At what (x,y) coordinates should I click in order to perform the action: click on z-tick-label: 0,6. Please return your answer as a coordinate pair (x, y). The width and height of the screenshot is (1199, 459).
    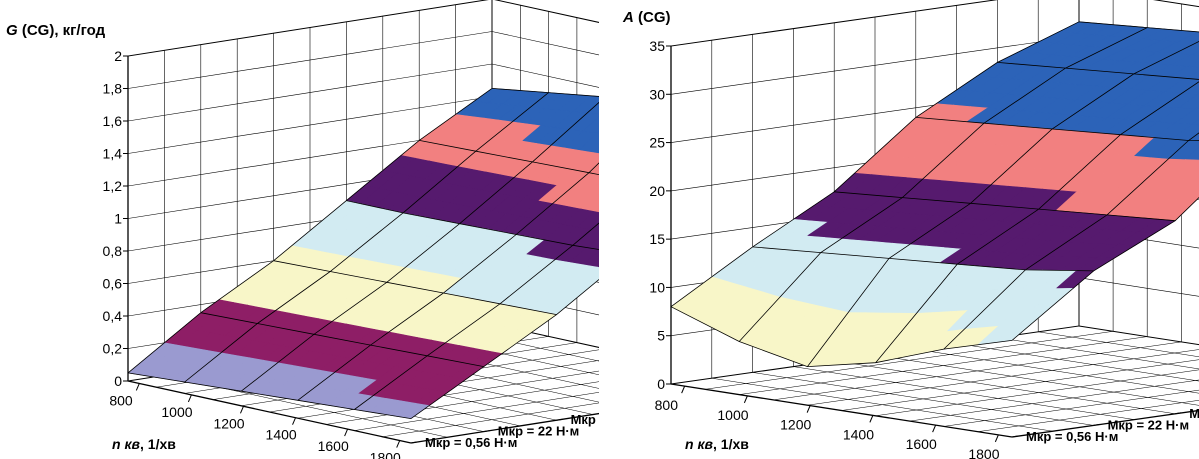
    Looking at the image, I should click on (113, 284).